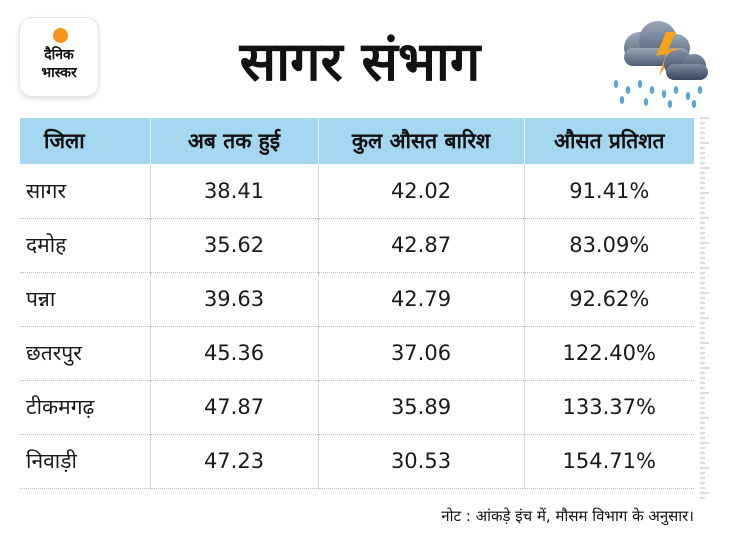 The height and width of the screenshot is (541, 730). Describe the element at coordinates (420, 244) in the screenshot. I see `cell-total-average: 42.87` at that location.